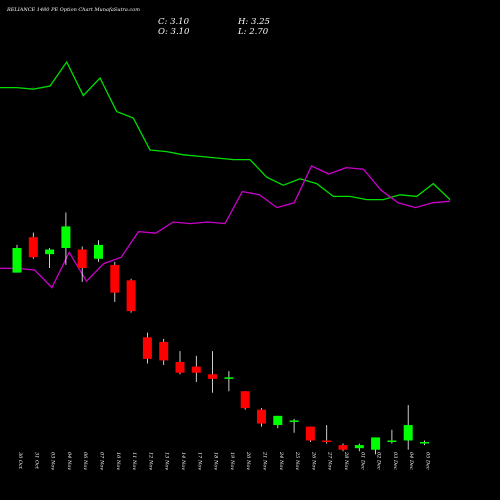 Image resolution: width=500 pixels, height=500 pixels. I want to click on x-tick-label: 14 Nov, so click(183, 461).